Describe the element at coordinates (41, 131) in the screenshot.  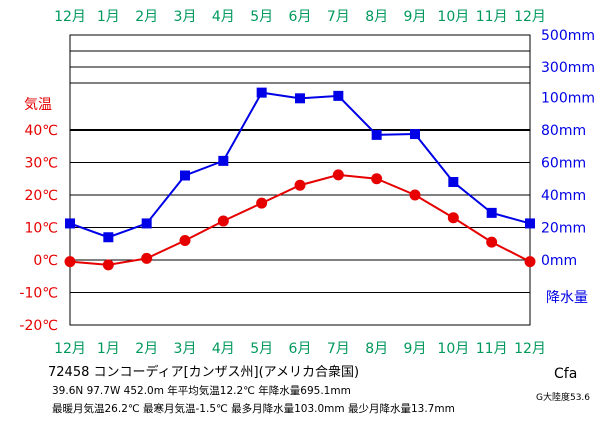
I see `temperature-tick-label: 40℃` at that location.